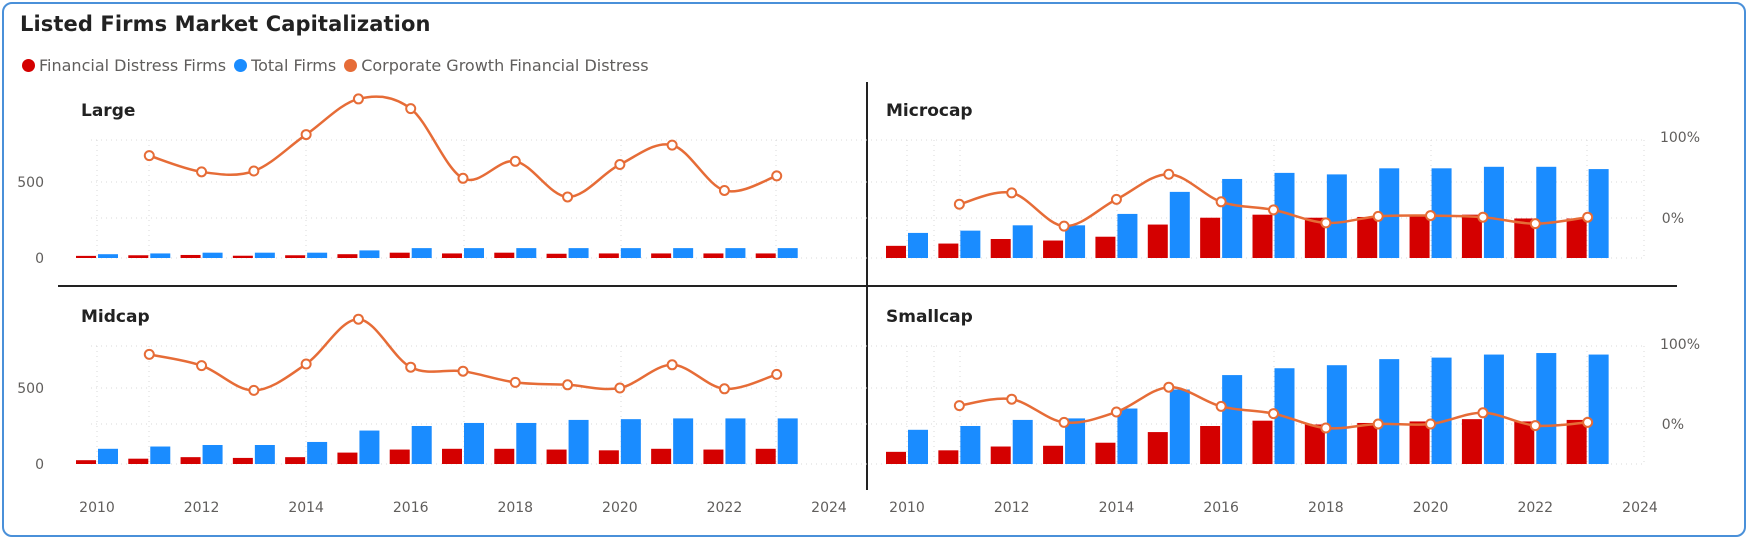 The image size is (1750, 541). I want to click on legend-label: Corporate Growth Financial Distress, so click(505, 65).